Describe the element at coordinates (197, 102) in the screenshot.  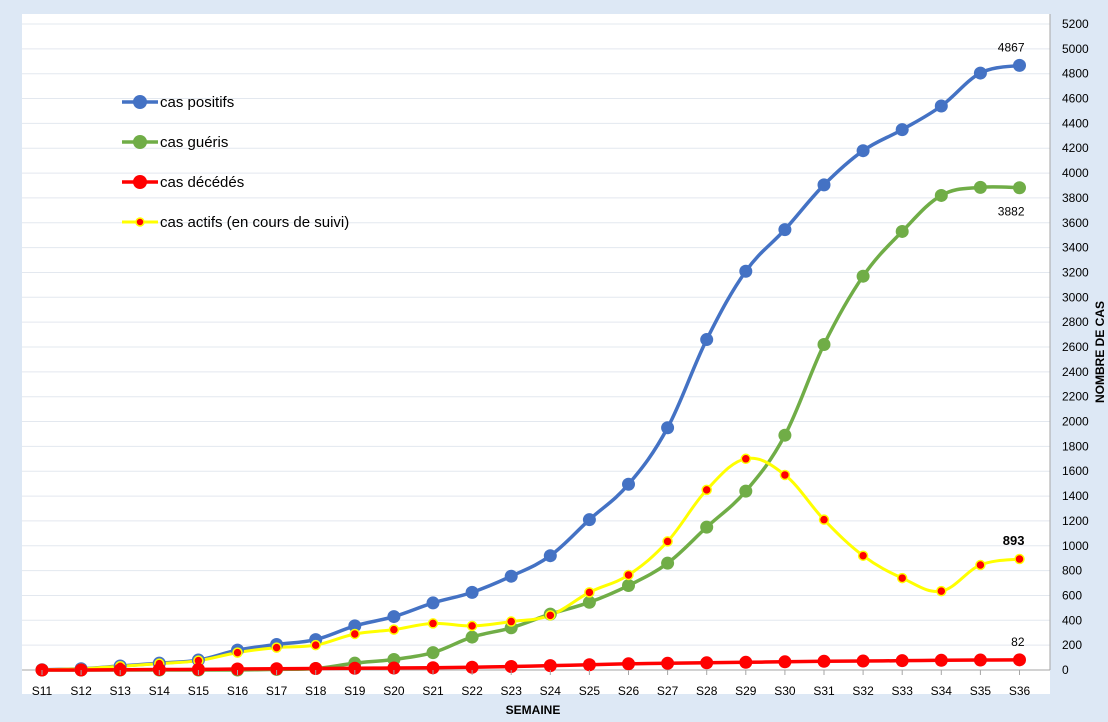
I see `legend-label: cas positifs` at that location.